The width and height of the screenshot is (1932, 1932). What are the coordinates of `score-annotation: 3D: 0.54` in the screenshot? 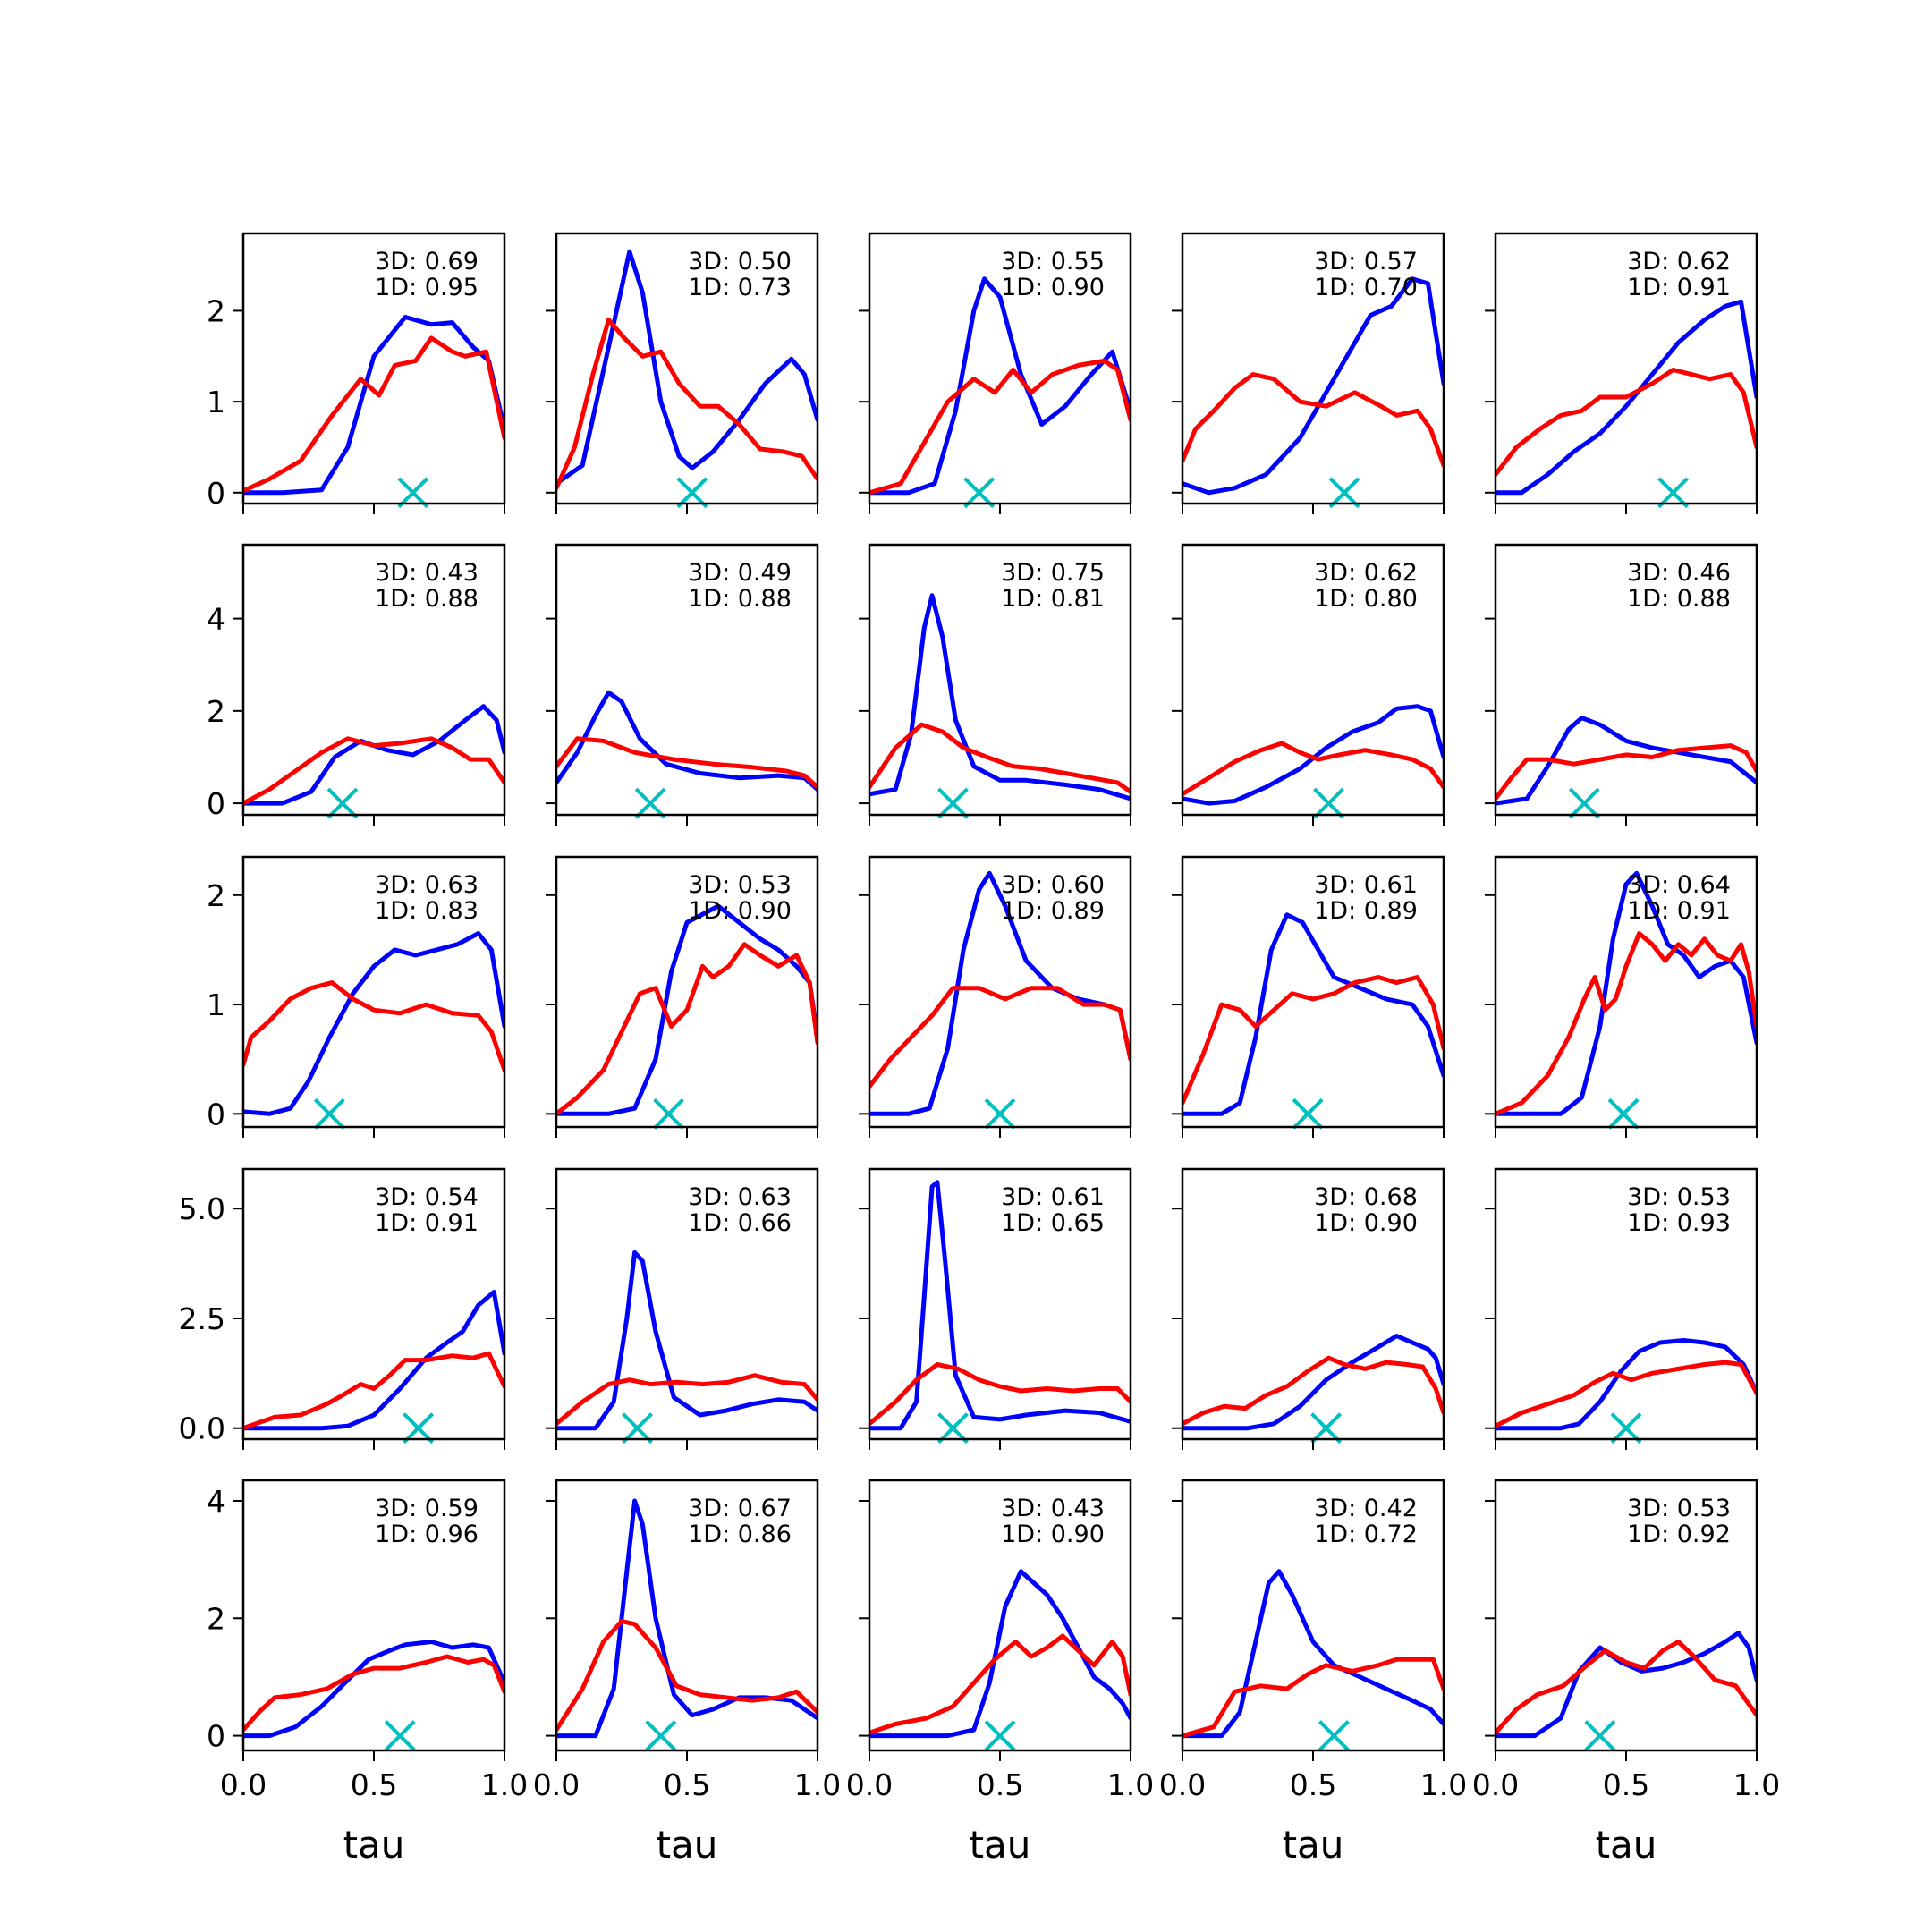 It's located at (427, 1197).